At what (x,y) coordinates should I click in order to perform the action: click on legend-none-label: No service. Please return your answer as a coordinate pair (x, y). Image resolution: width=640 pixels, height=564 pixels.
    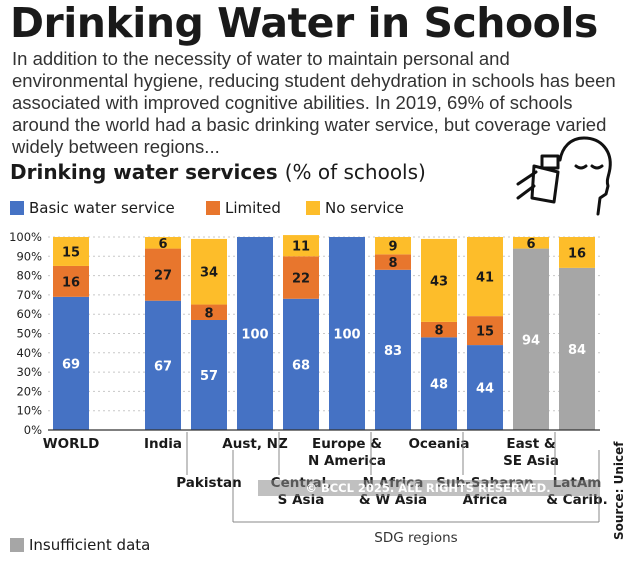
    Looking at the image, I should click on (364, 208).